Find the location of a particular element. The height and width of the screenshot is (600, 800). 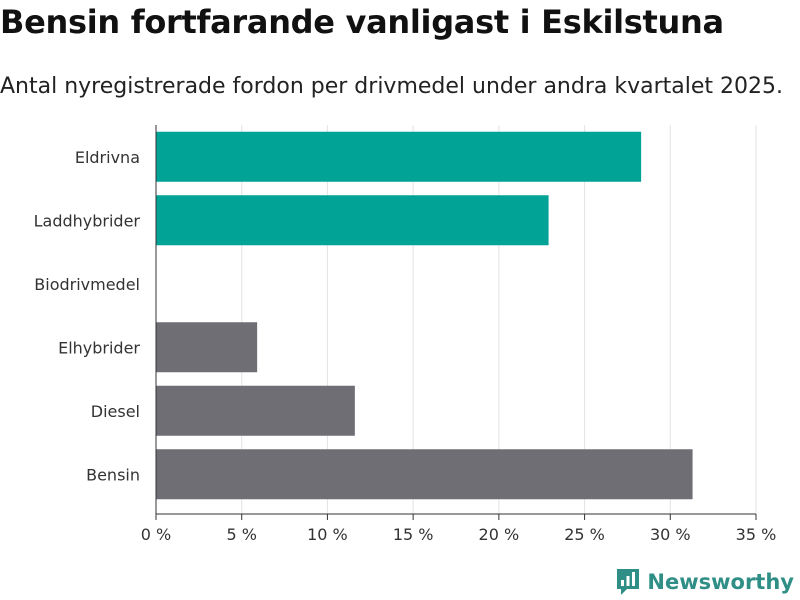

bar-chart-speech-bubble-icon is located at coordinates (628, 582).